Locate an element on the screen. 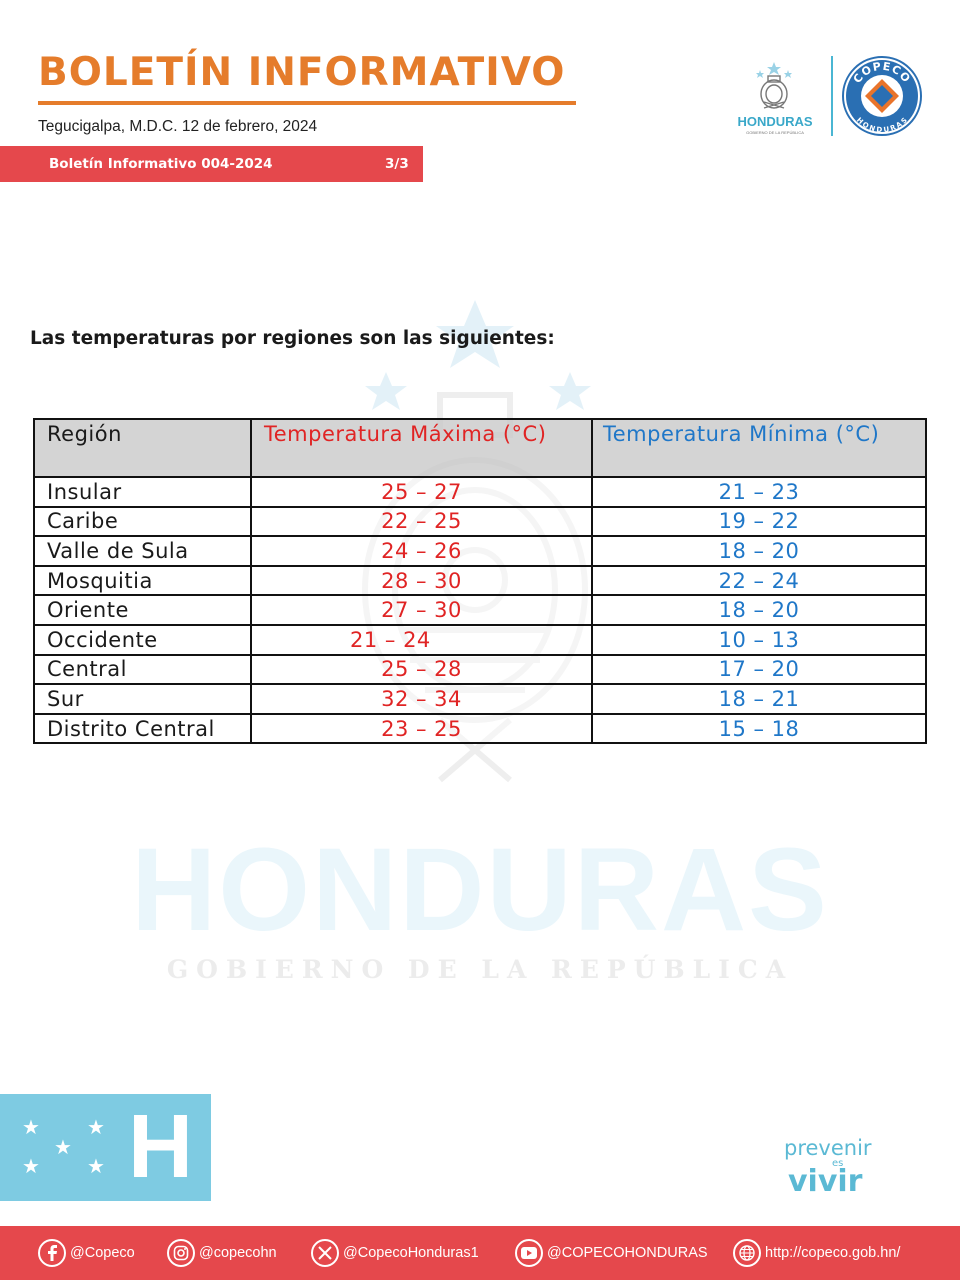 Image resolution: width=960 pixels, height=1280 pixels. max-temp-cell: 22 – 25 is located at coordinates (421, 521).